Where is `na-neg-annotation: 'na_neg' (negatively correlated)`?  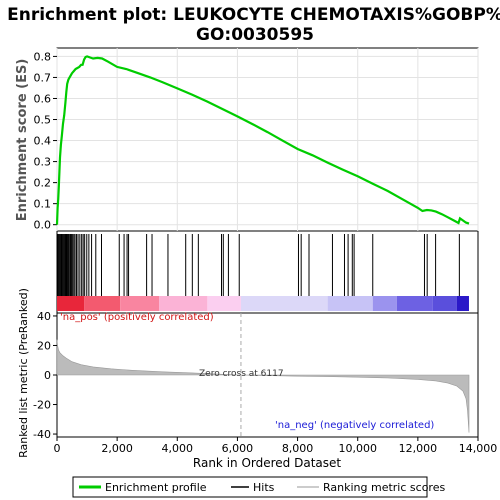
na-neg-annotation: 'na_neg' (negatively correlated) is located at coordinates (354, 425).